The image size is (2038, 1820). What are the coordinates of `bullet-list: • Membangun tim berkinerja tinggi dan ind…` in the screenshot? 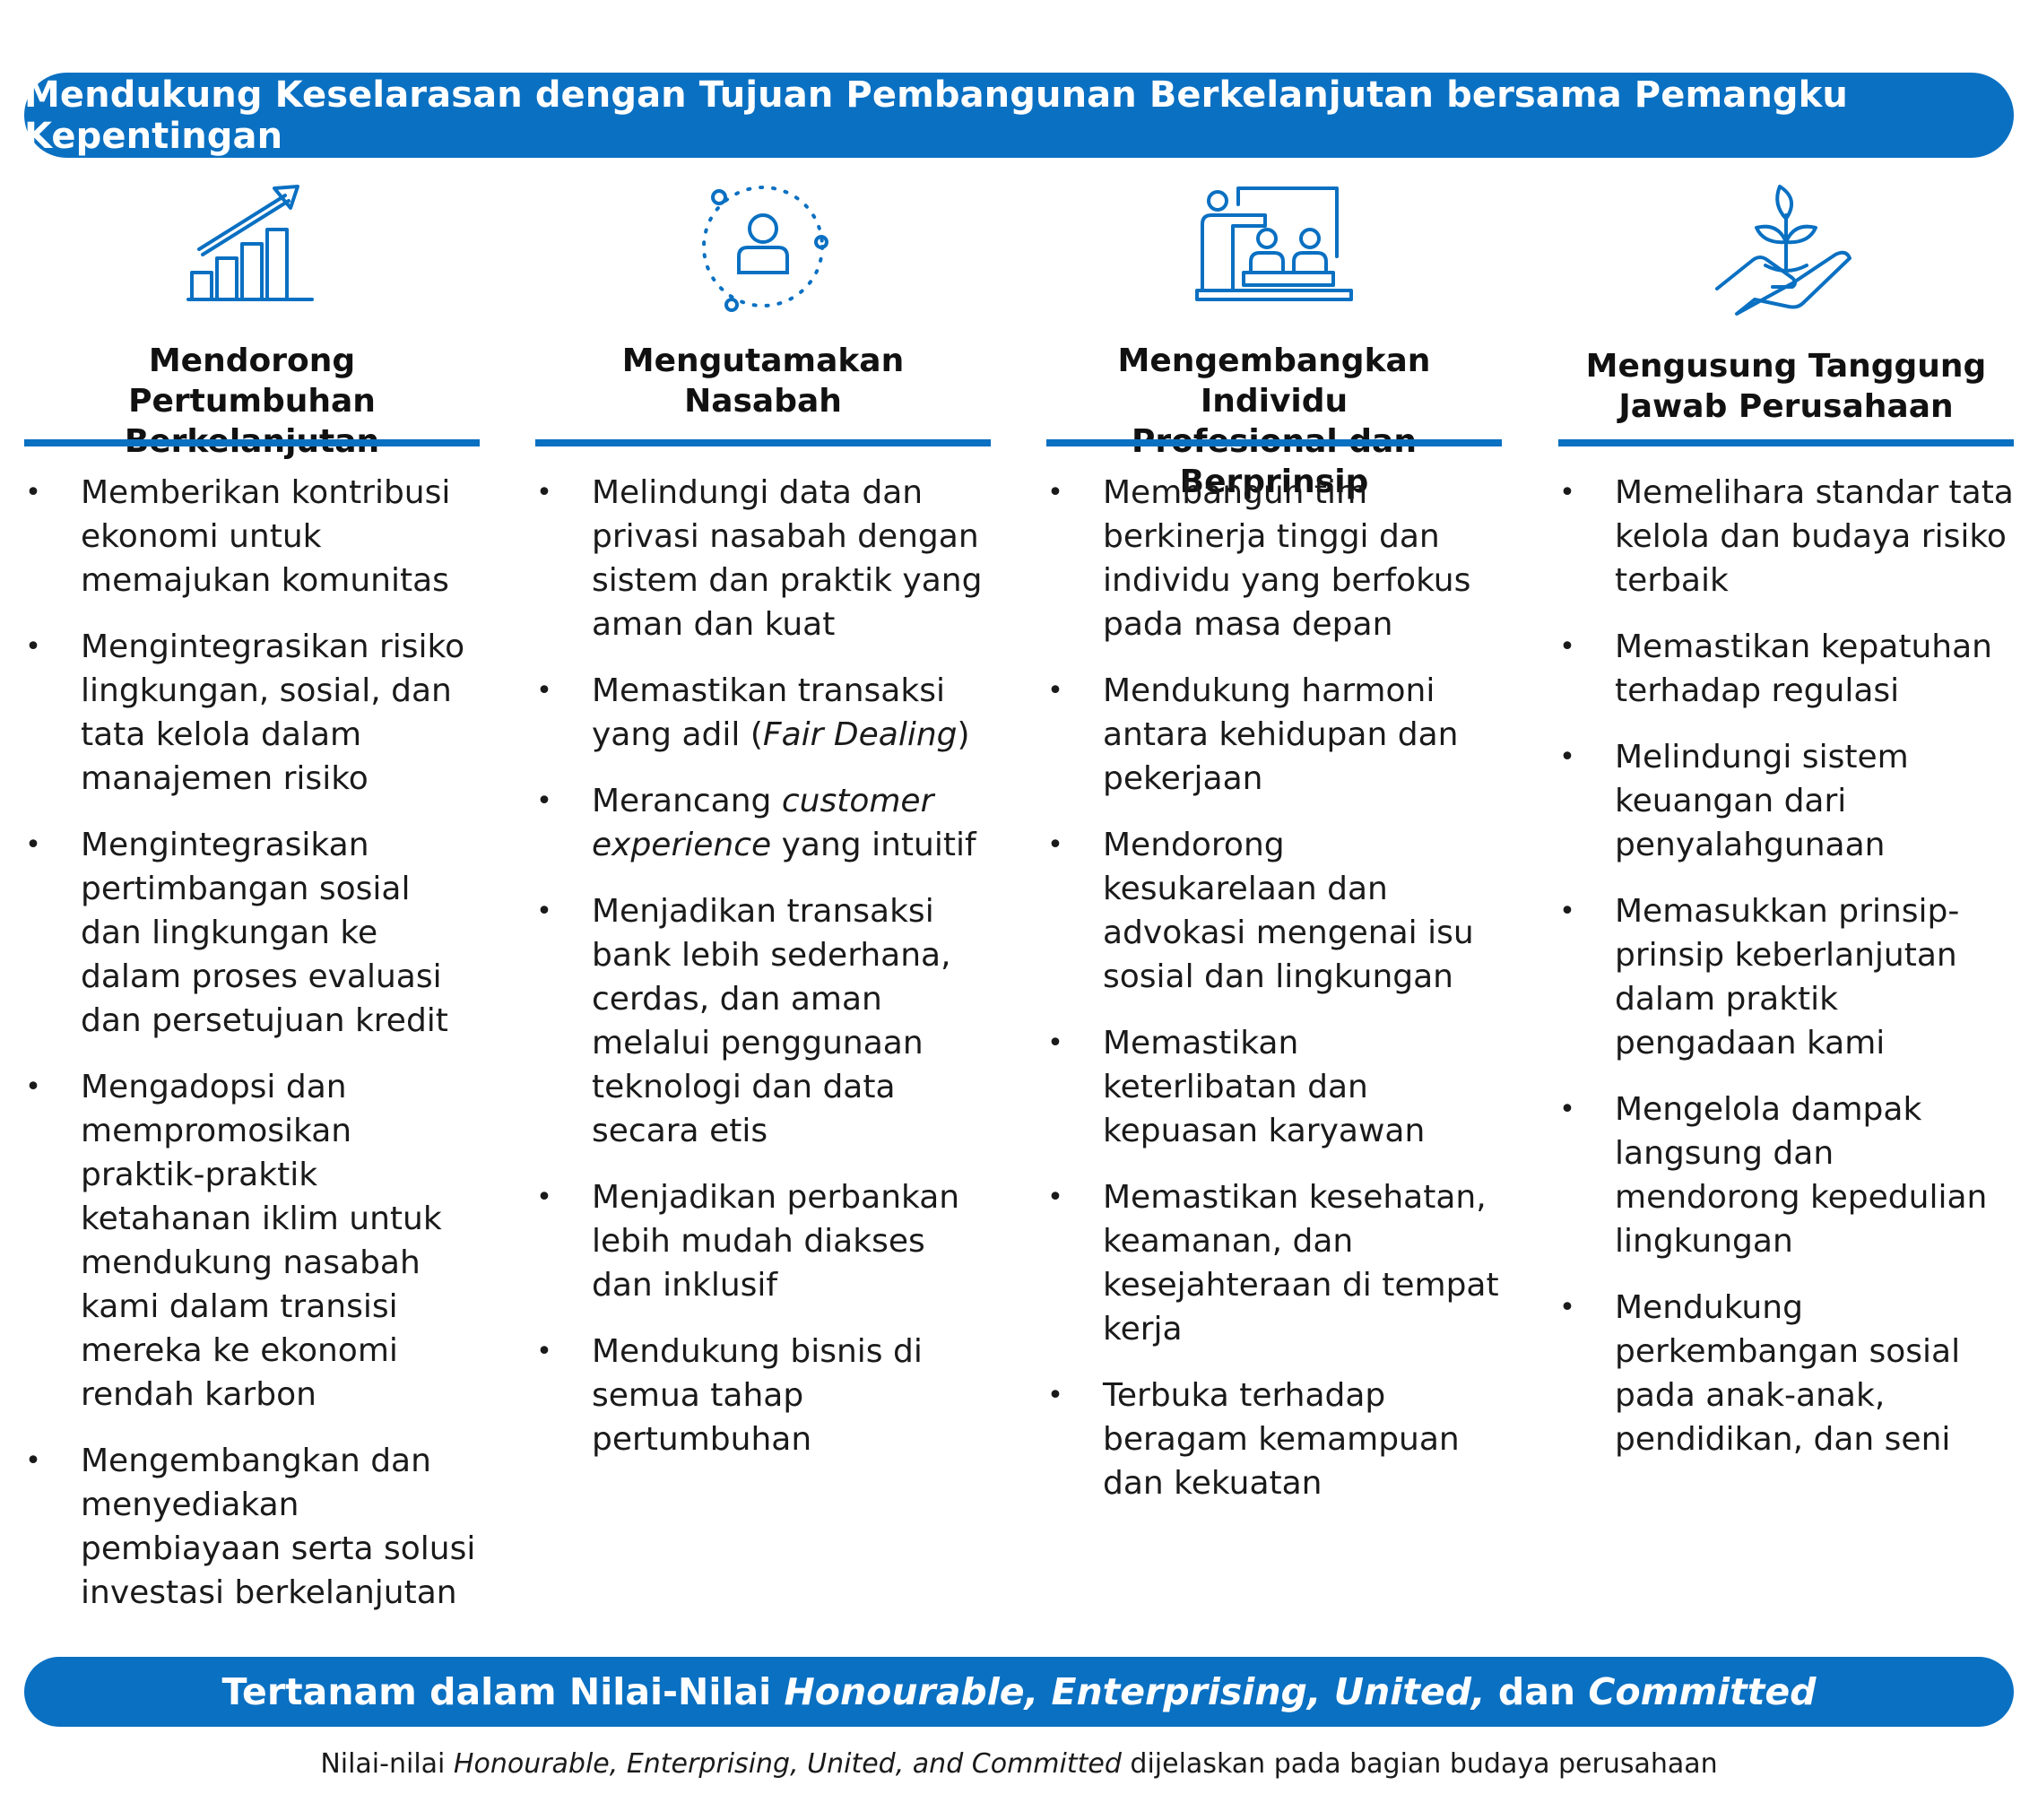 It's located at (1274, 999).